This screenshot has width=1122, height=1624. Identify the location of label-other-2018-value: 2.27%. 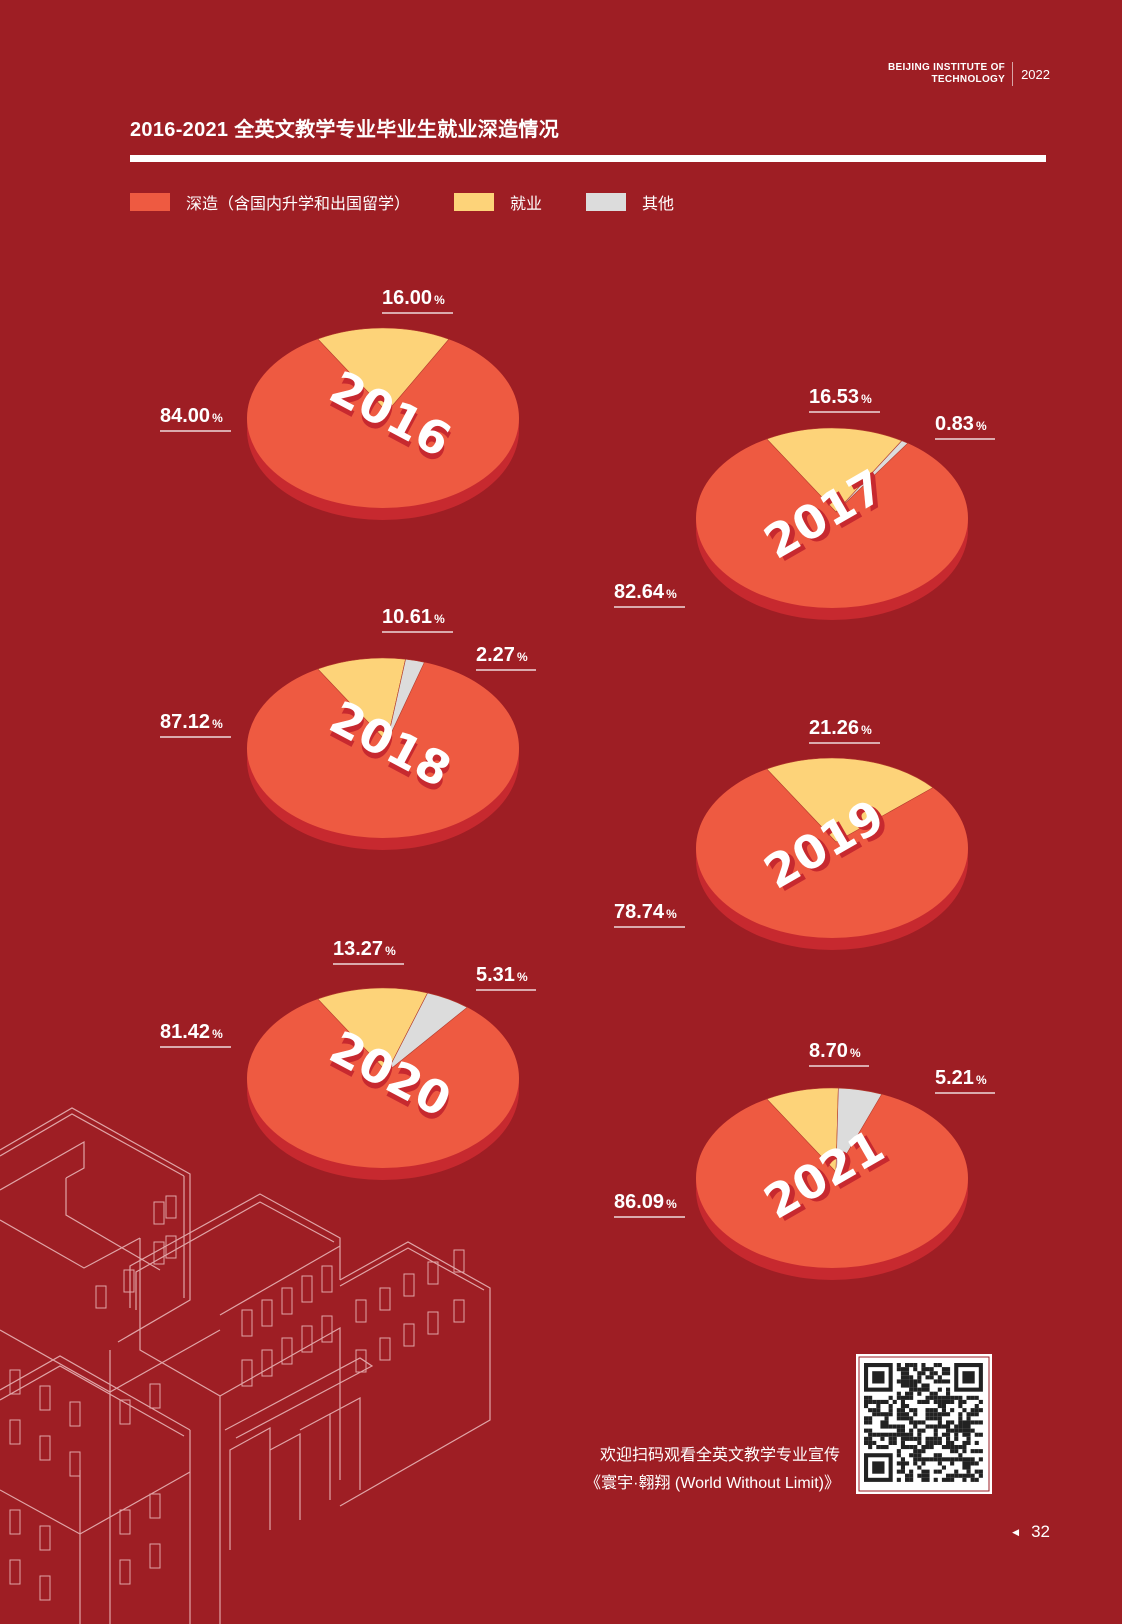
(502, 655).